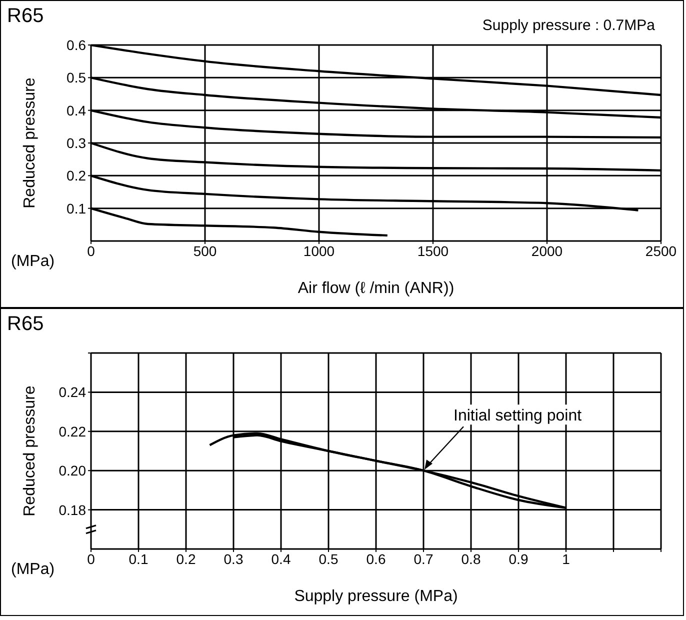  Describe the element at coordinates (518, 558) in the screenshot. I see `x-tick-label: 0.9` at that location.